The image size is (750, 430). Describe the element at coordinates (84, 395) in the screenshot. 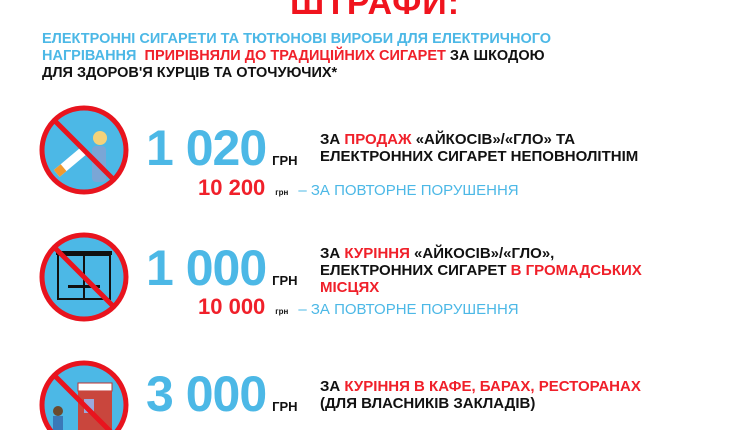

I see `no-smoking-restaurants-icon` at that location.